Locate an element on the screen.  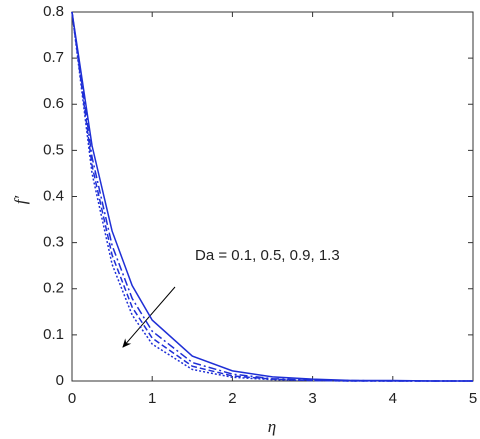
y-tick-label: 0.1 is located at coordinates (53, 334).